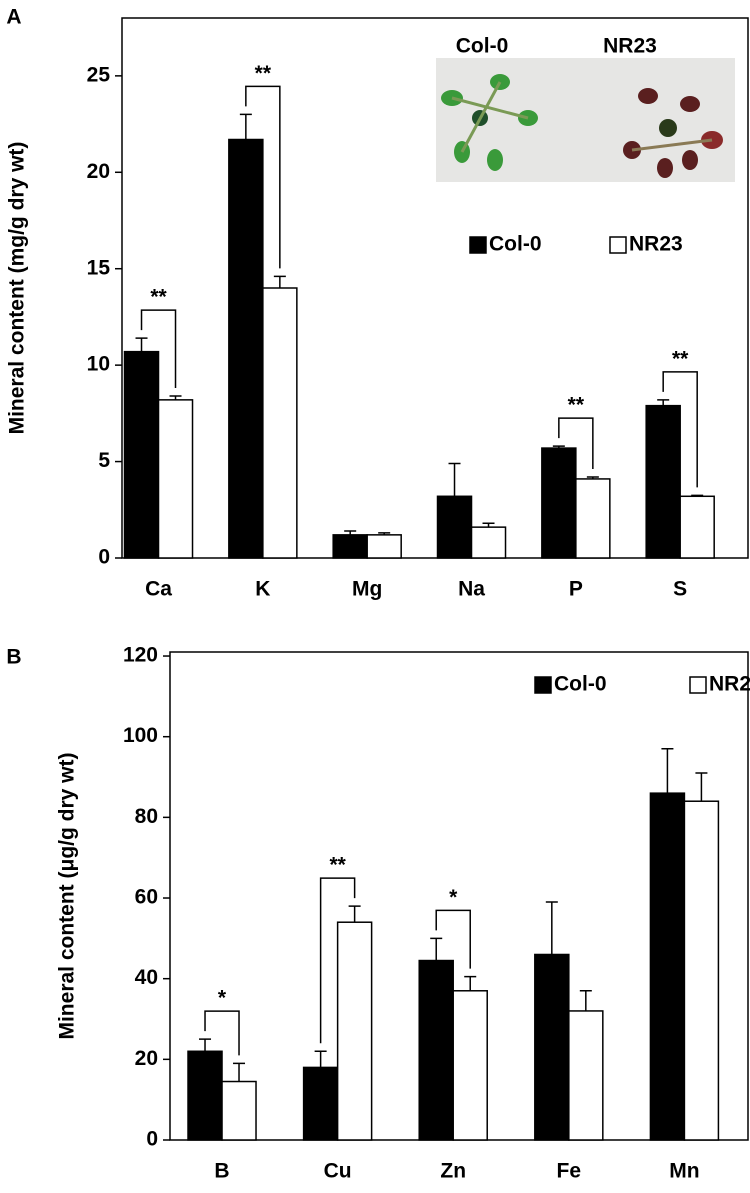 The height and width of the screenshot is (1193, 750). What do you see at coordinates (576, 589) in the screenshot?
I see `x-tick-label: P` at bounding box center [576, 589].